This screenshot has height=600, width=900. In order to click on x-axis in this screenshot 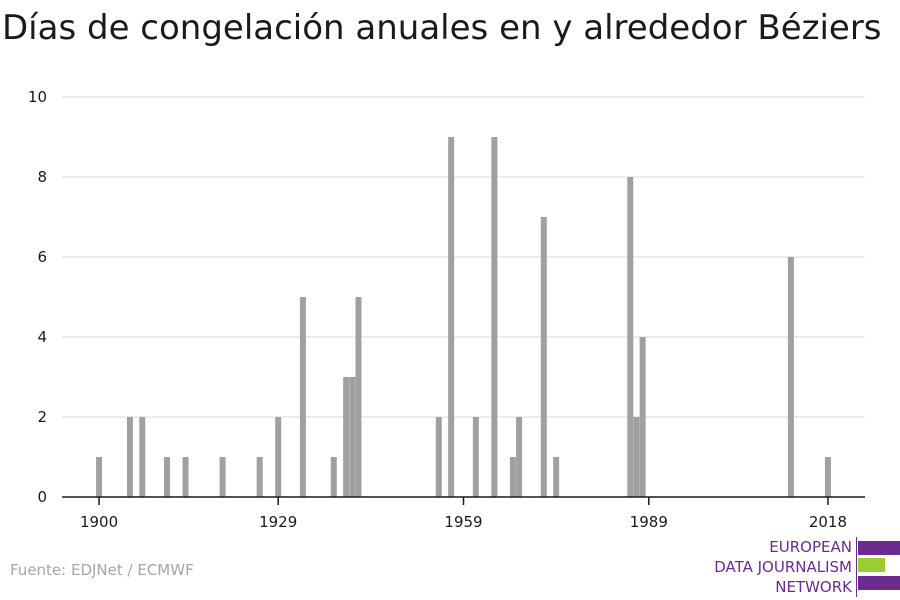, I will do `click(463, 500)`.